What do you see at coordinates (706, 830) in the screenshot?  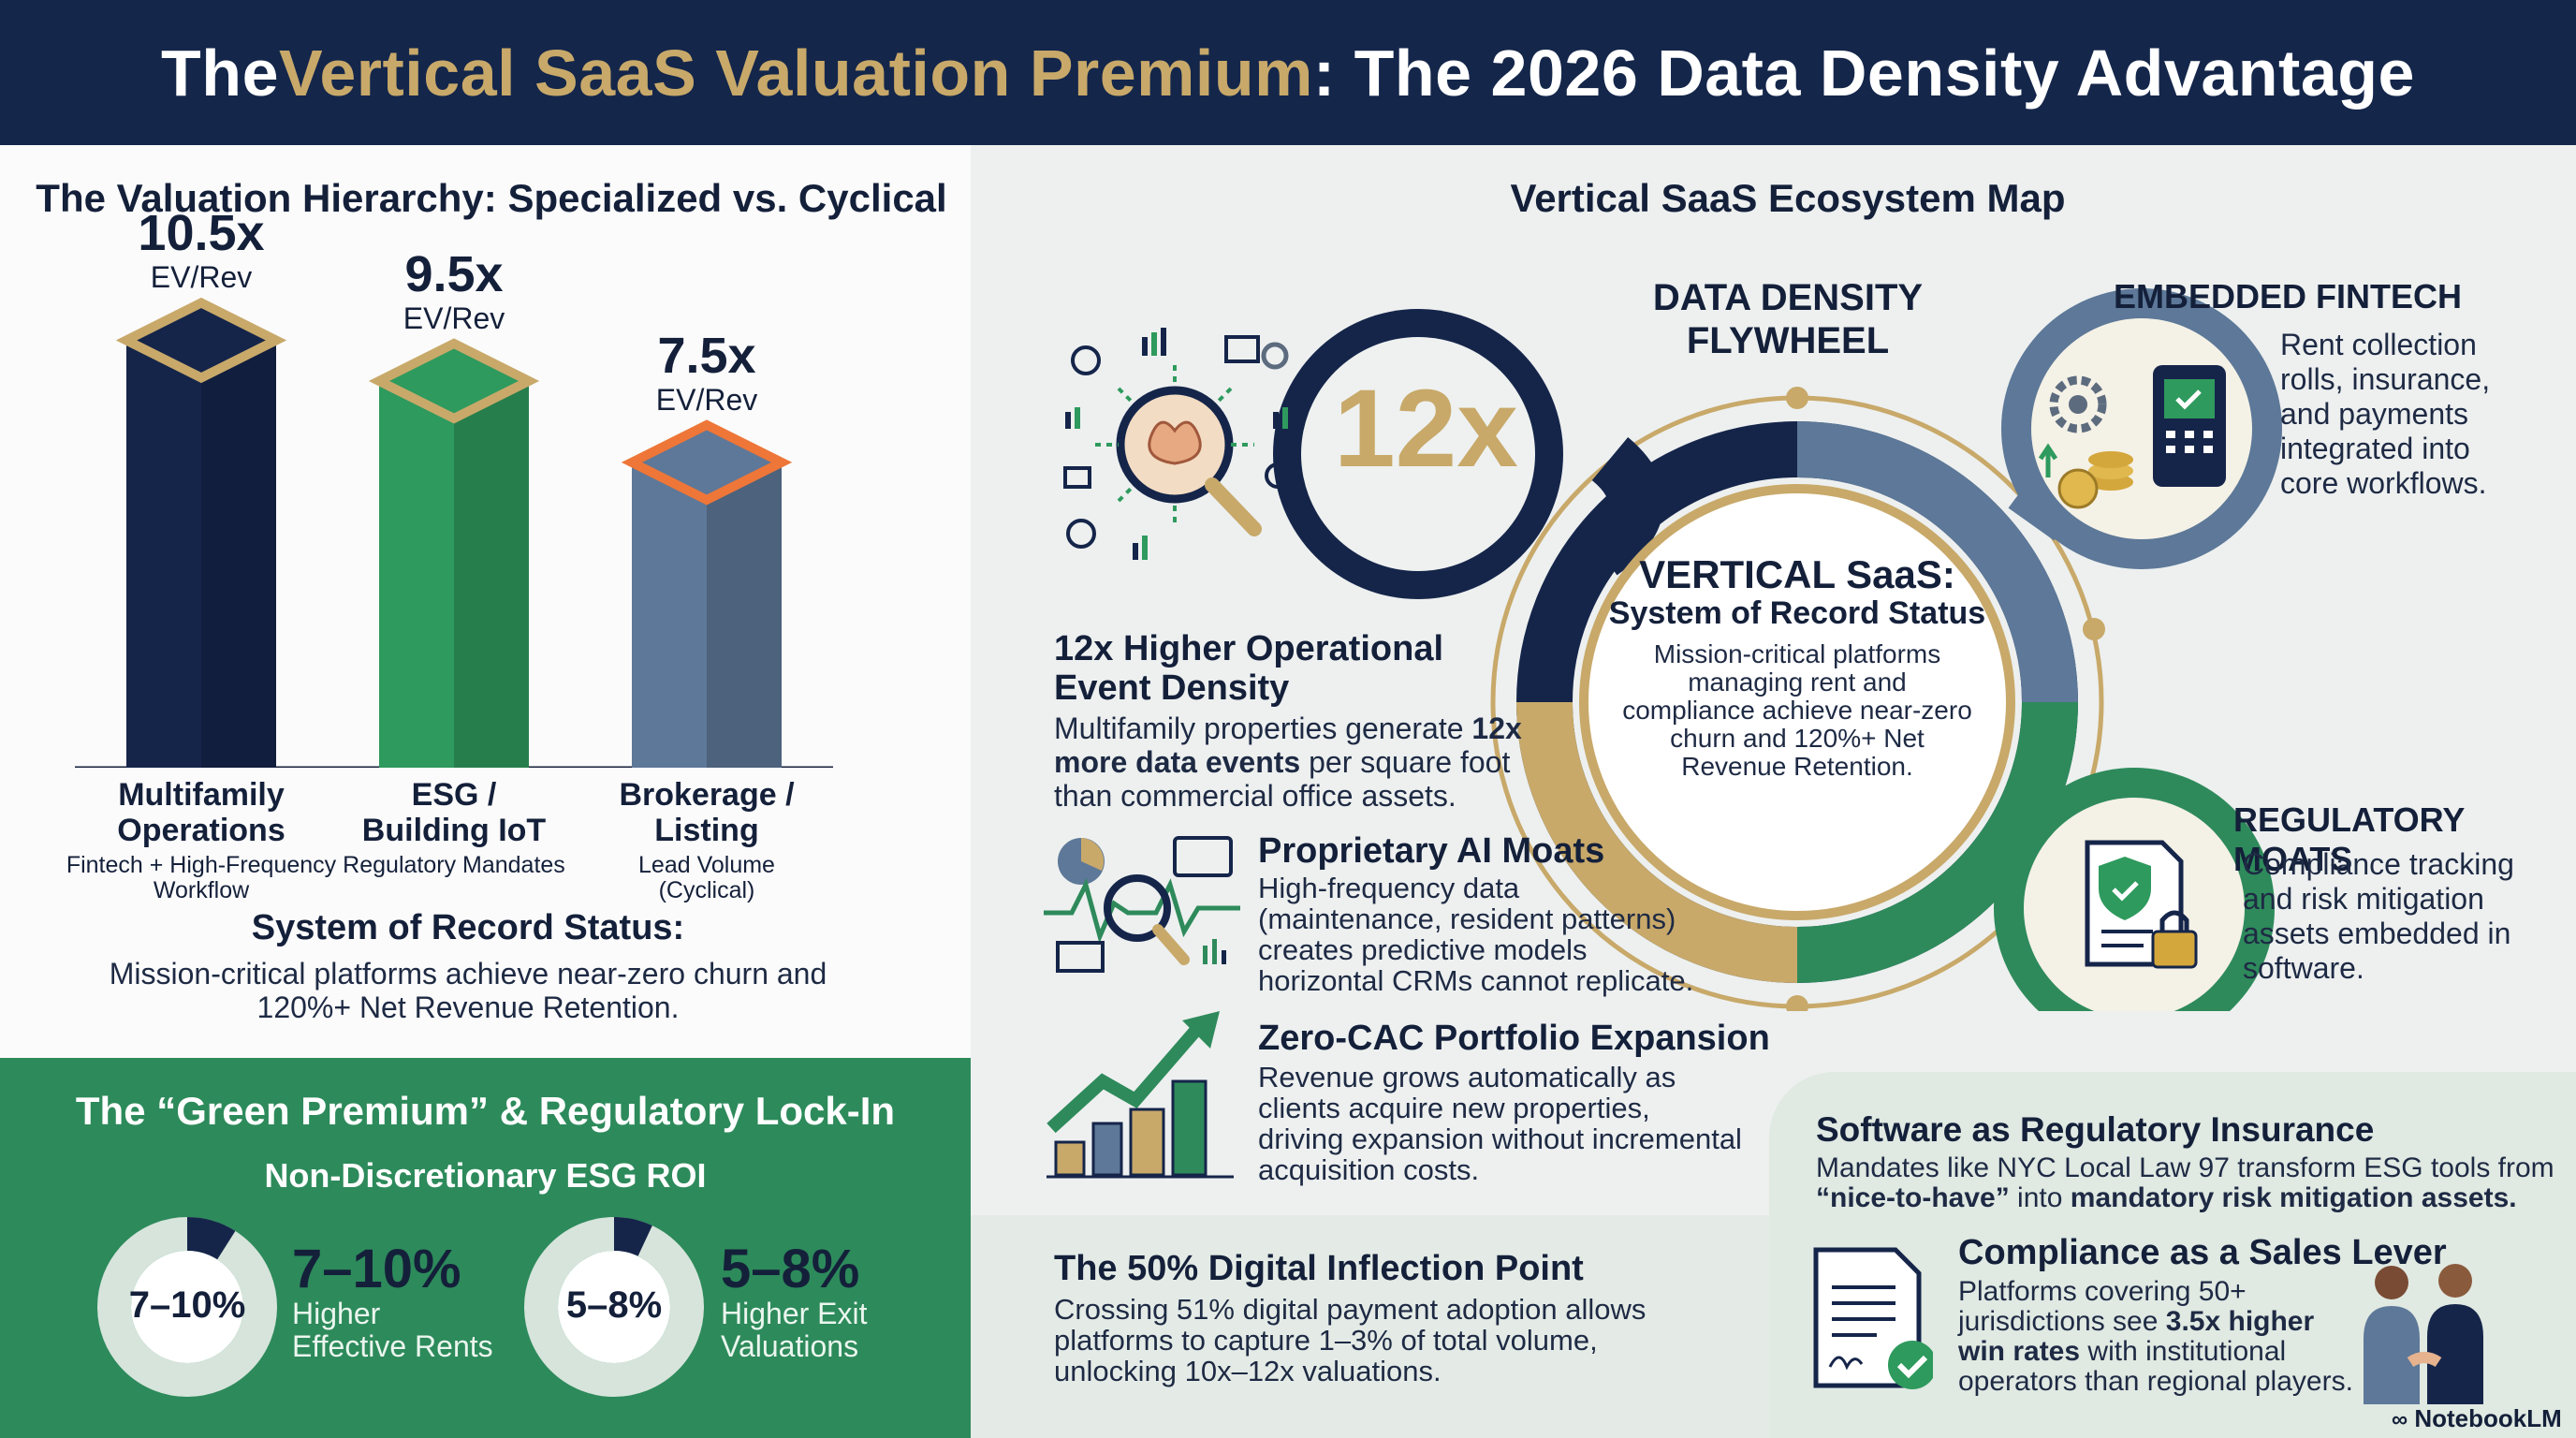 I see `bar-category-label-2: Listing` at bounding box center [706, 830].